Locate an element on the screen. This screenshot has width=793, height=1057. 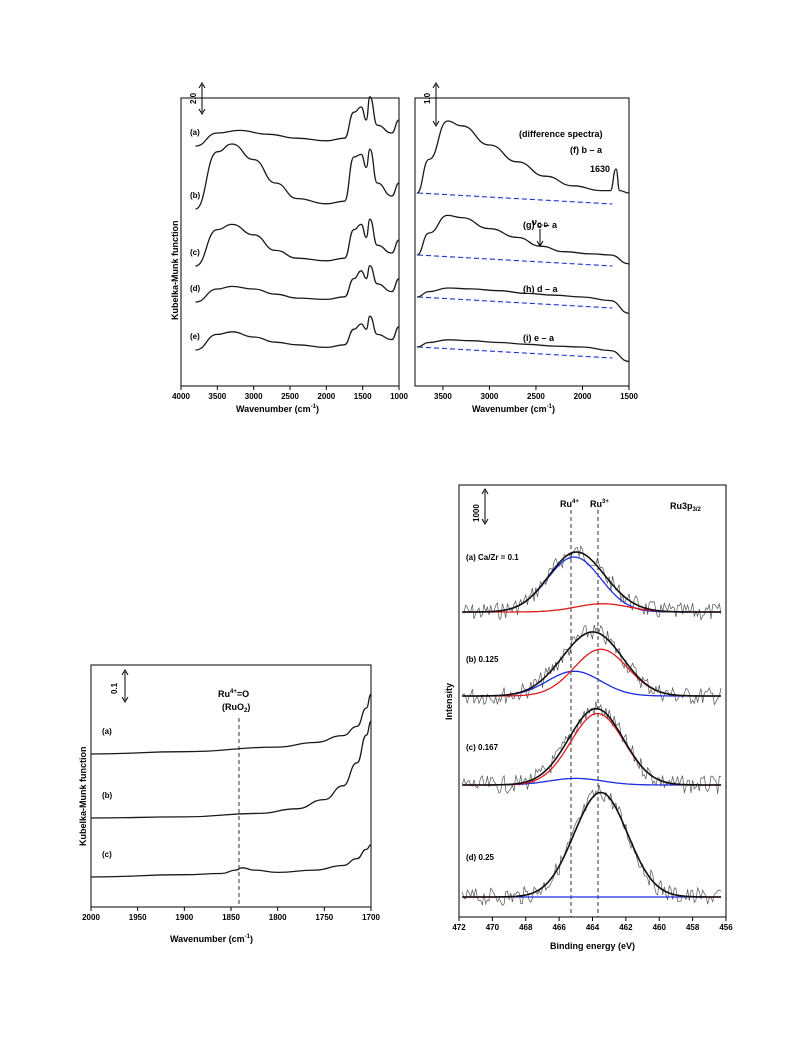
chart-4-panel-3-fit-envelope is located at coordinates (591, 844).